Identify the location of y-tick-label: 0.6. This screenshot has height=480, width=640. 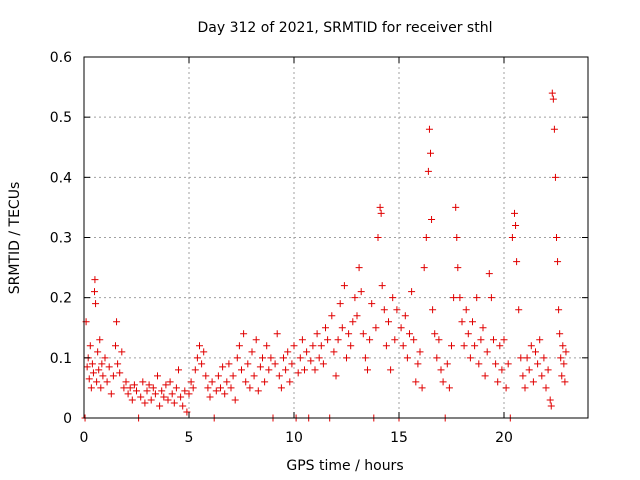
(61, 58).